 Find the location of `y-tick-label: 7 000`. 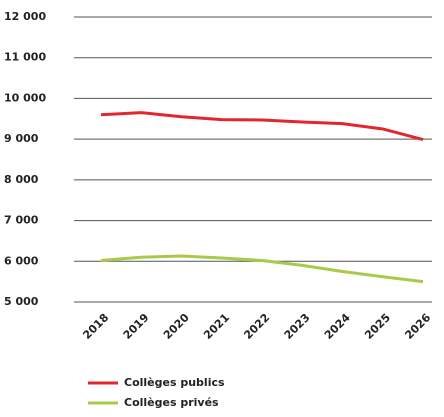

y-tick-label: 7 000 is located at coordinates (21, 220).